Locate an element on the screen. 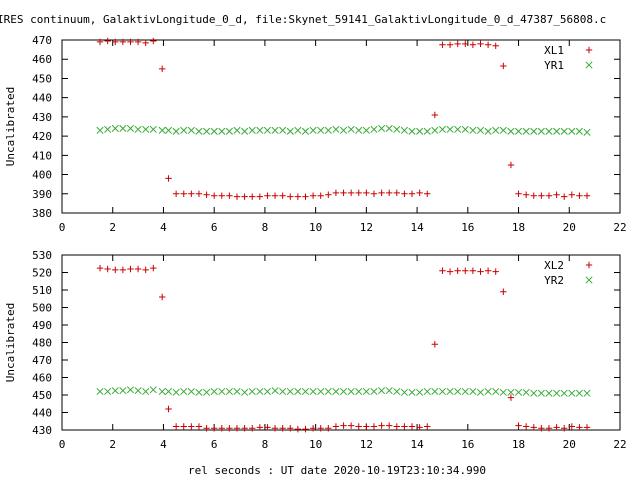  y-tick-label: 460 is located at coordinates (42, 59).